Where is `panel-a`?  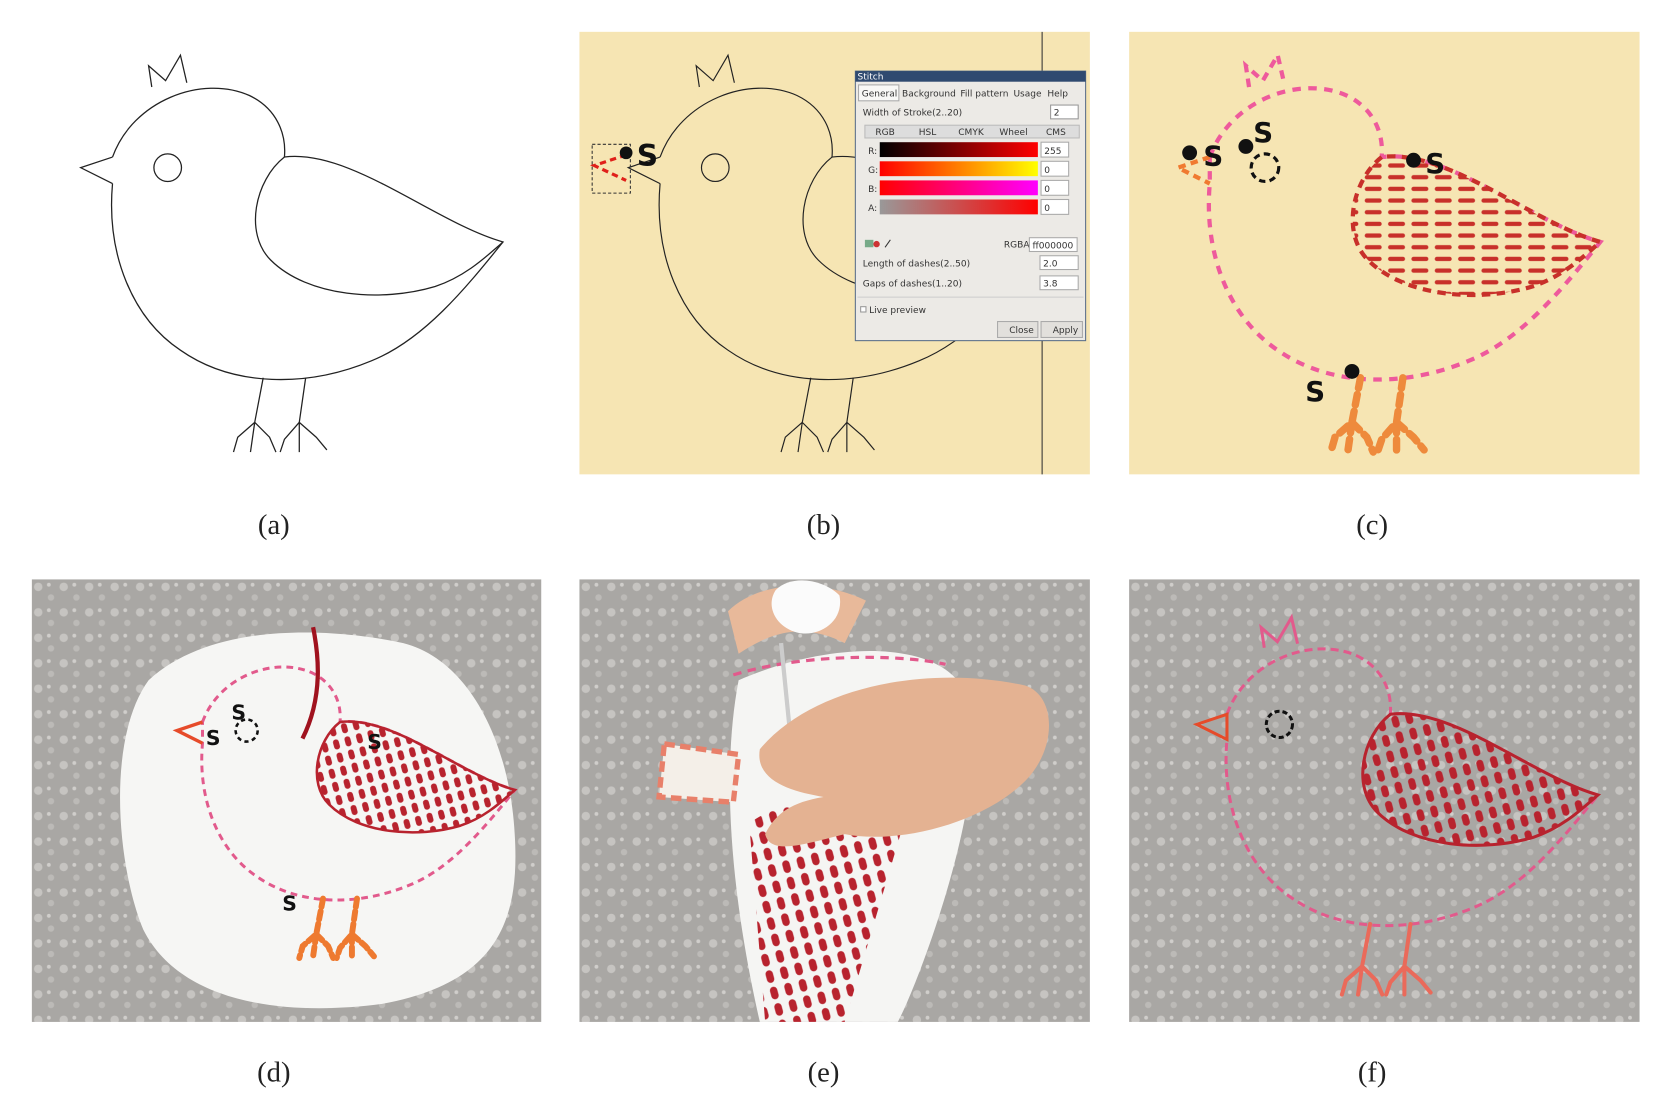
panel-a is located at coordinates (286, 253).